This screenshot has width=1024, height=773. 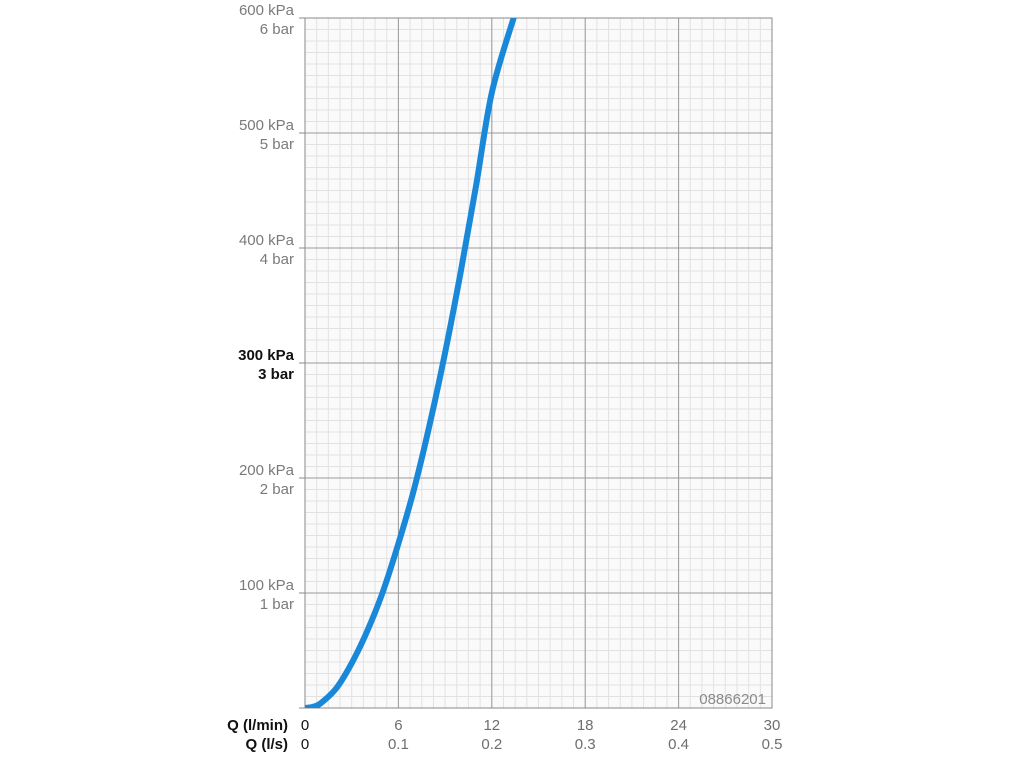 I want to click on x-tick-label: 0.5, so click(x=772, y=744).